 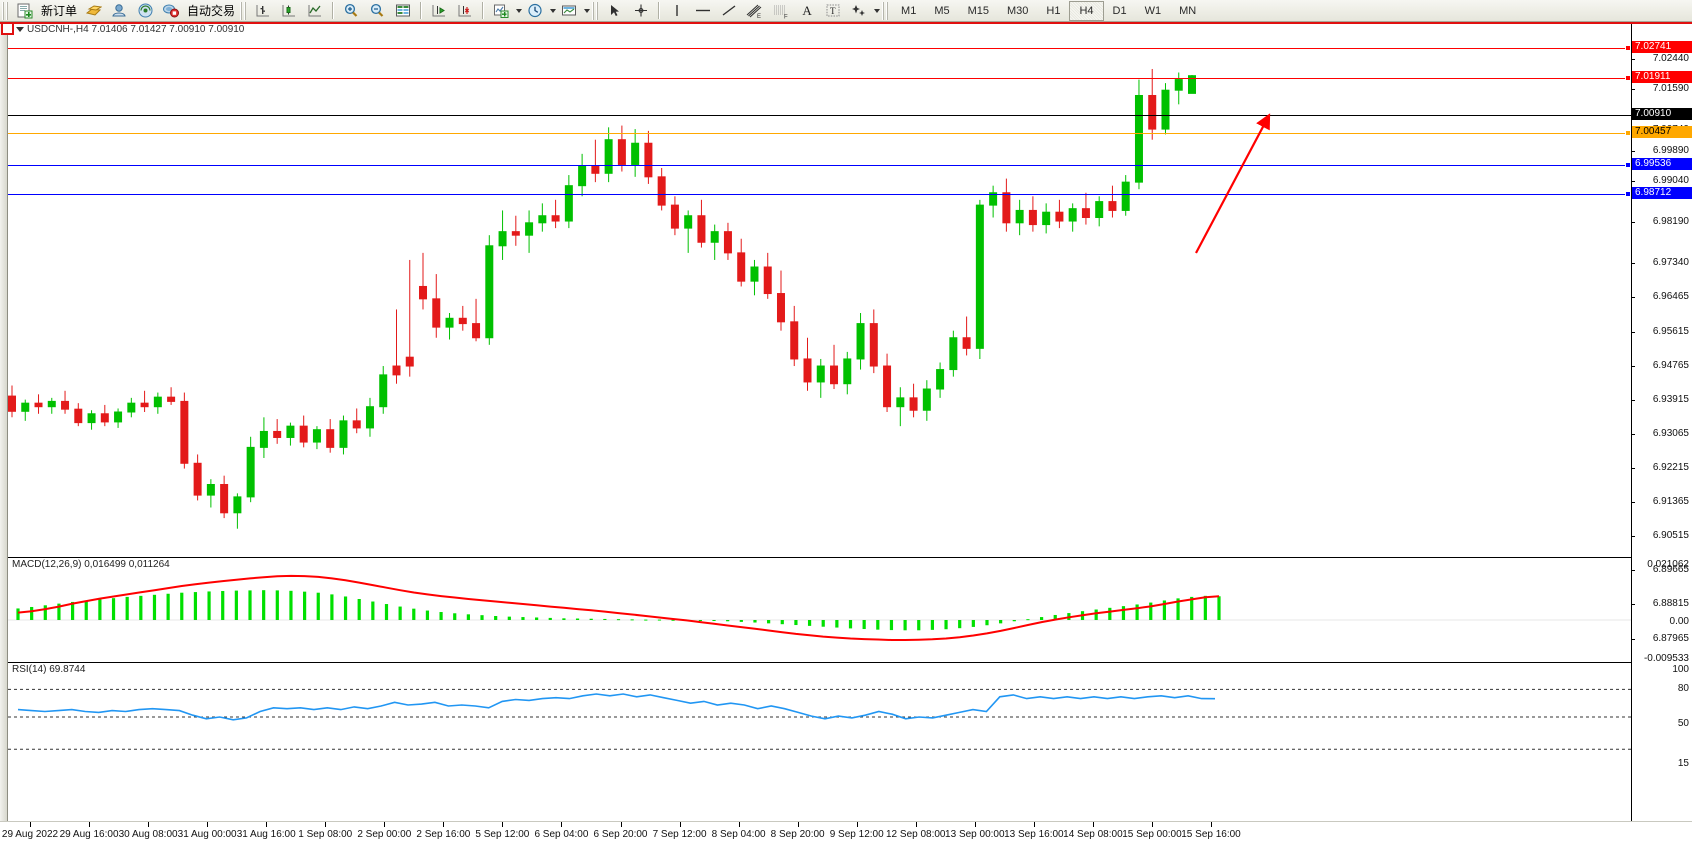 What do you see at coordinates (1662, 132) in the screenshot?
I see `entry-line-price-tag: 7.00457` at bounding box center [1662, 132].